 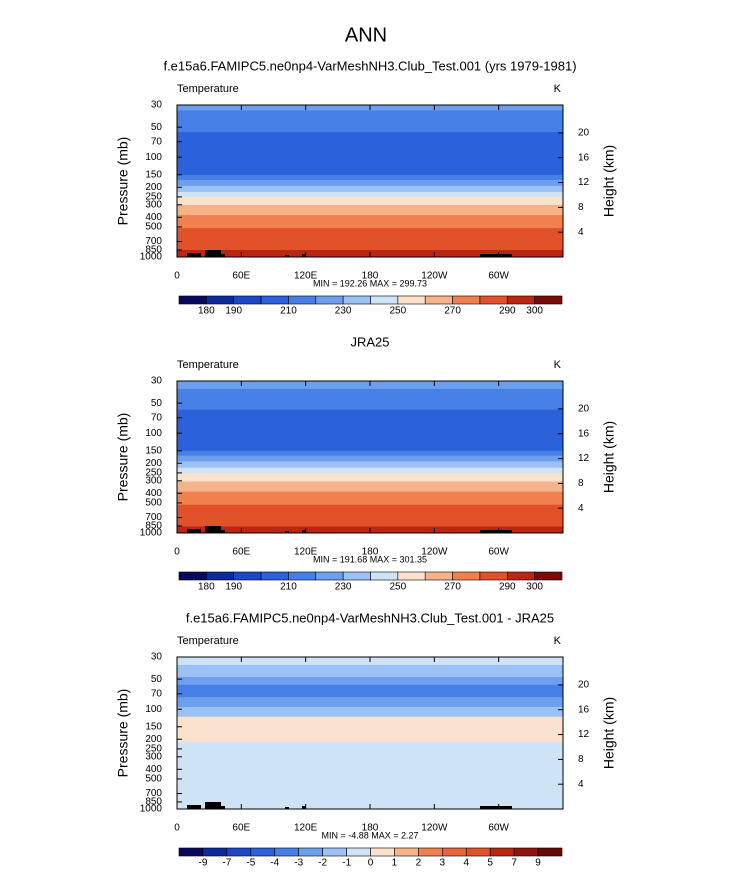 I want to click on colorbar-label: -2, so click(x=322, y=863).